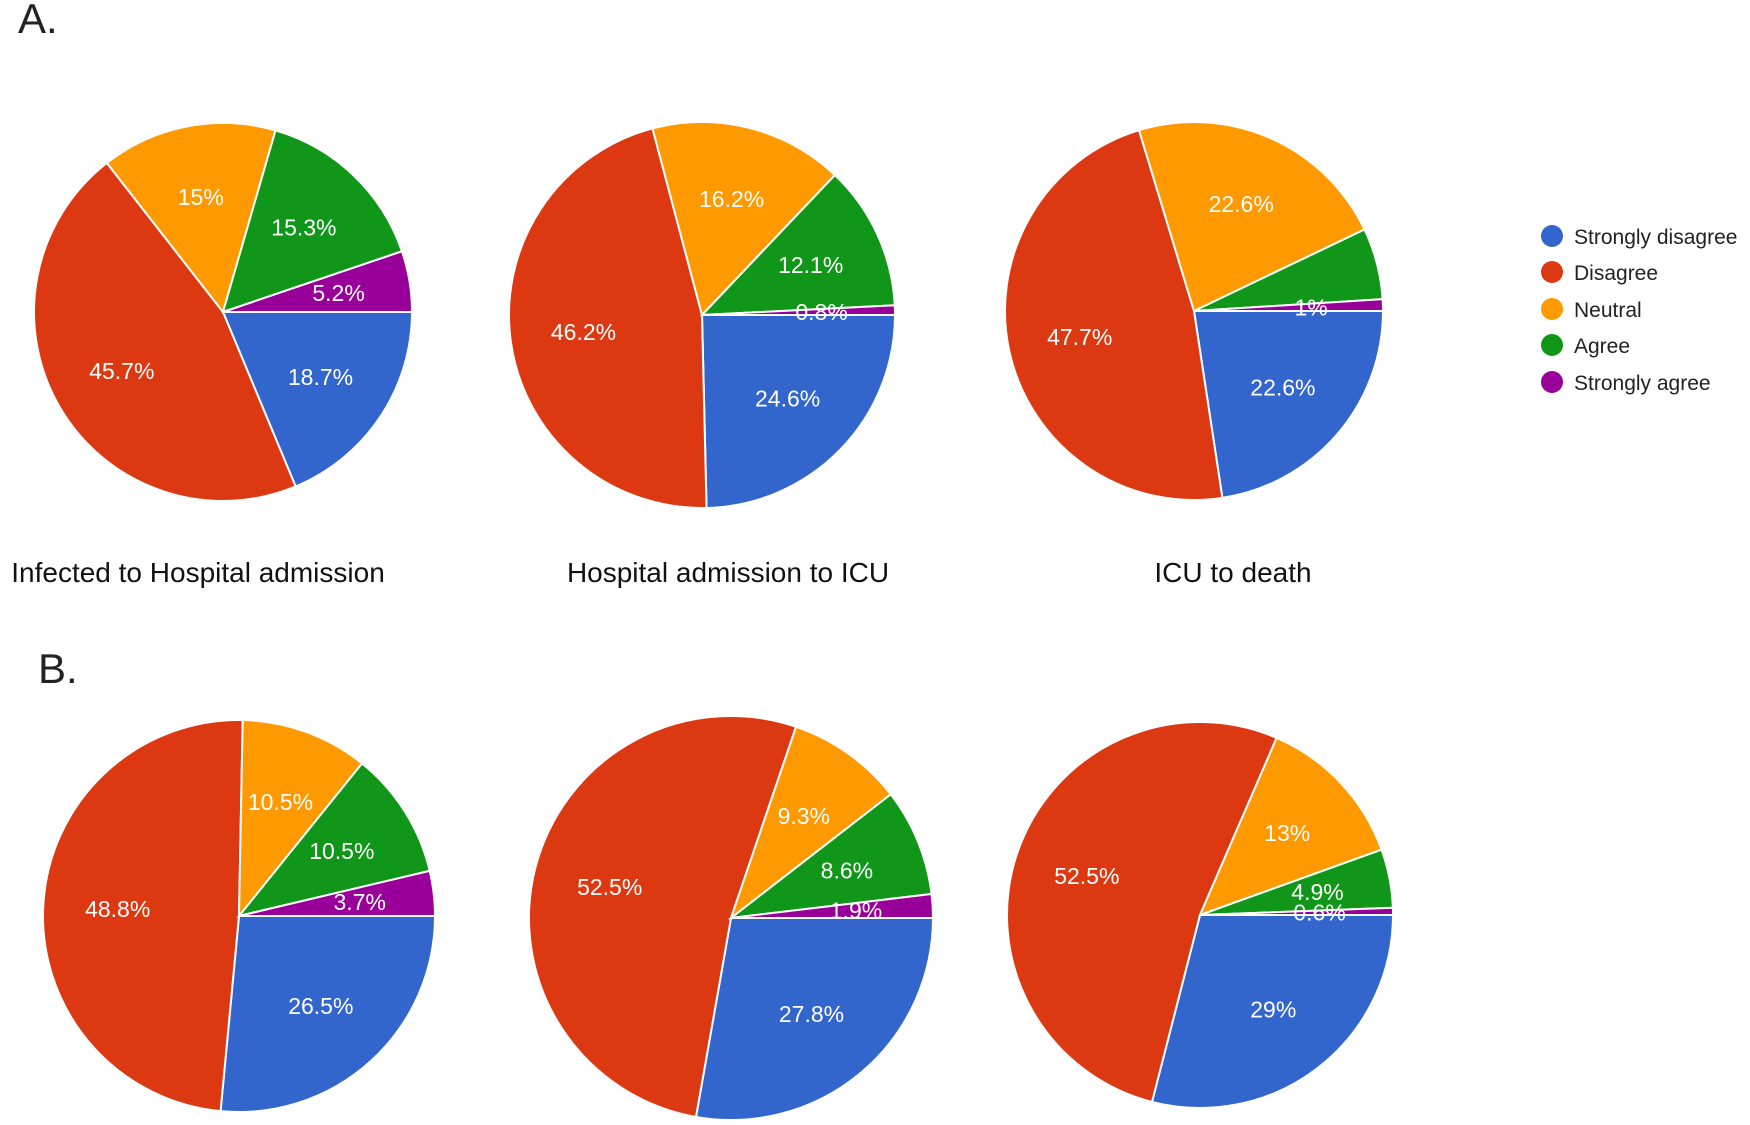  What do you see at coordinates (338, 293) in the screenshot?
I see `pie-1-label-strongly-agree: 5.2%` at bounding box center [338, 293].